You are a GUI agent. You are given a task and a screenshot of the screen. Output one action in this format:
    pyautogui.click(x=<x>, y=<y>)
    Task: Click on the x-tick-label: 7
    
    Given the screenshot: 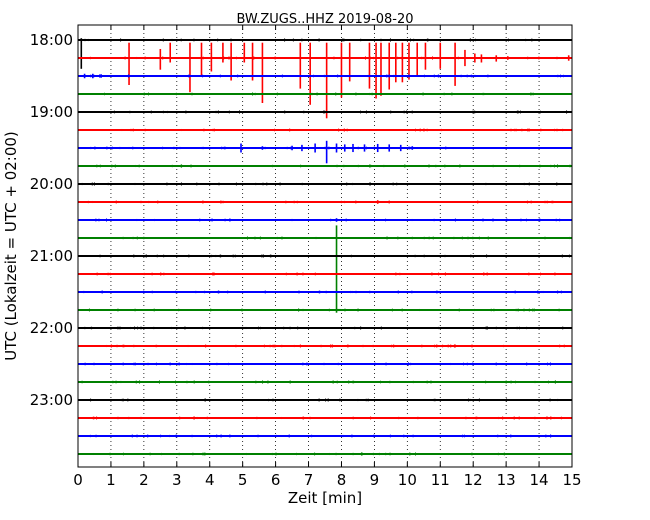 What is the action you would take?
    pyautogui.click(x=309, y=480)
    